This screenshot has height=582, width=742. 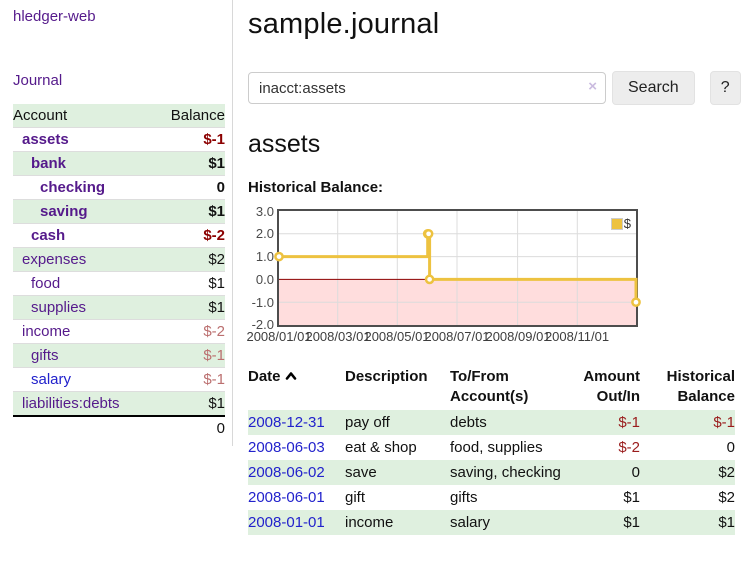 What do you see at coordinates (344, 24) in the screenshot?
I see `page-title: sample.journal` at bounding box center [344, 24].